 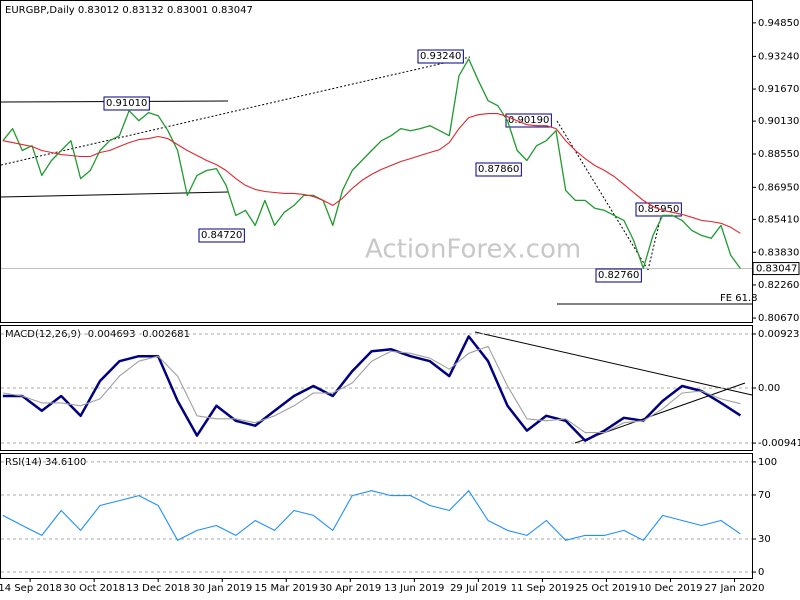 I want to click on annotation: 0.90190, so click(x=528, y=120).